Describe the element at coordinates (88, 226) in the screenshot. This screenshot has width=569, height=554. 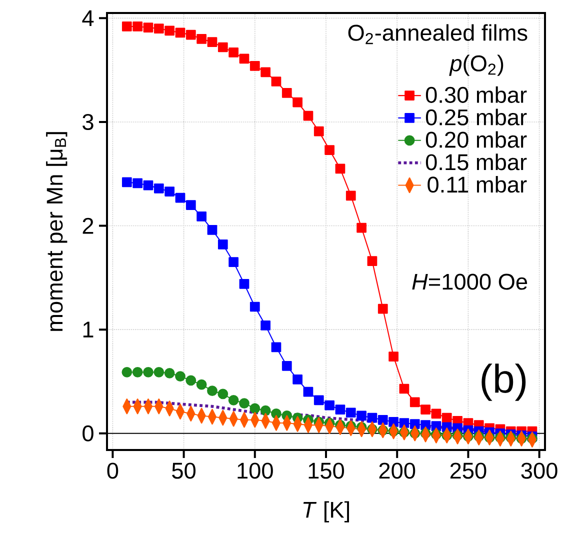
I see `y-tick-label: 2` at that location.